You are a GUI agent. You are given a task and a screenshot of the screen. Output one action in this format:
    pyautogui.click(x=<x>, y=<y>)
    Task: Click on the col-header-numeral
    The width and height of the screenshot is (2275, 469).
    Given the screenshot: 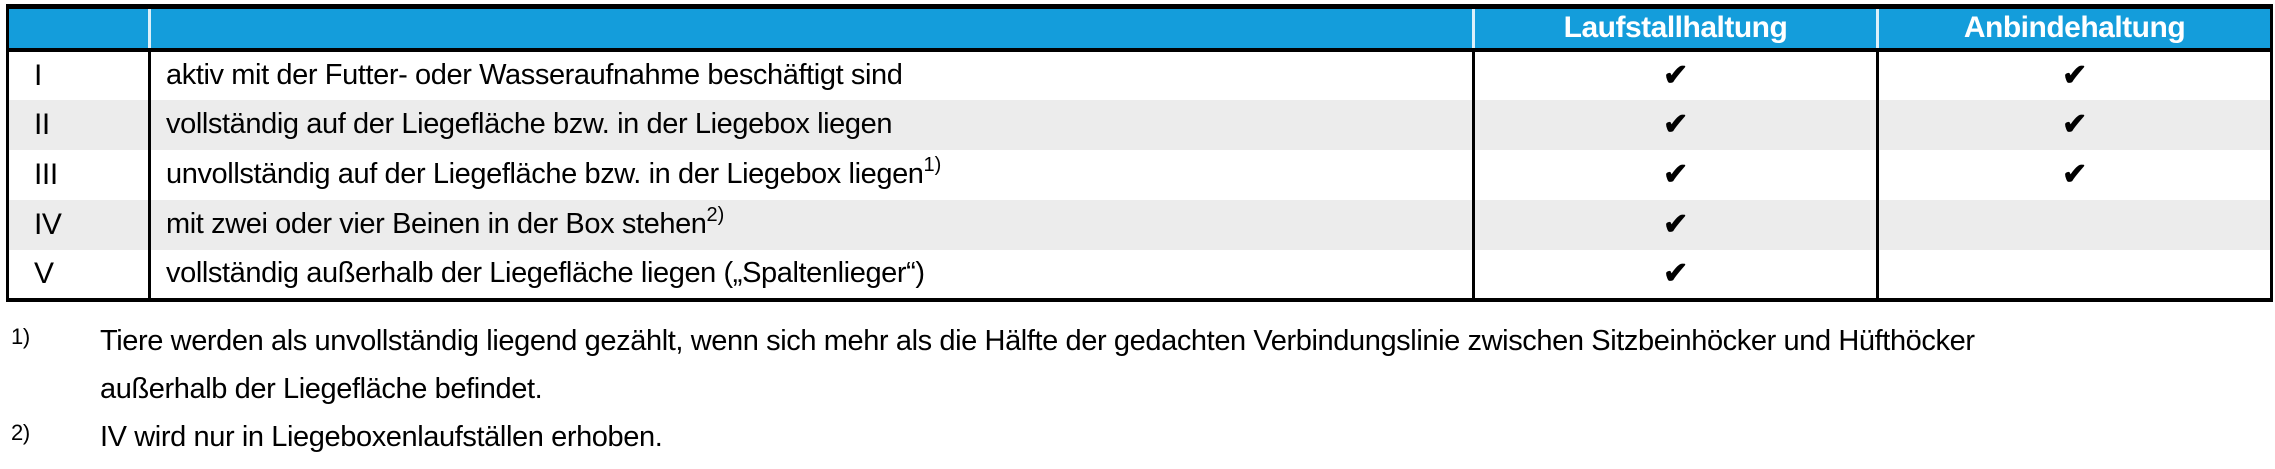 What is the action you would take?
    pyautogui.click(x=78, y=29)
    